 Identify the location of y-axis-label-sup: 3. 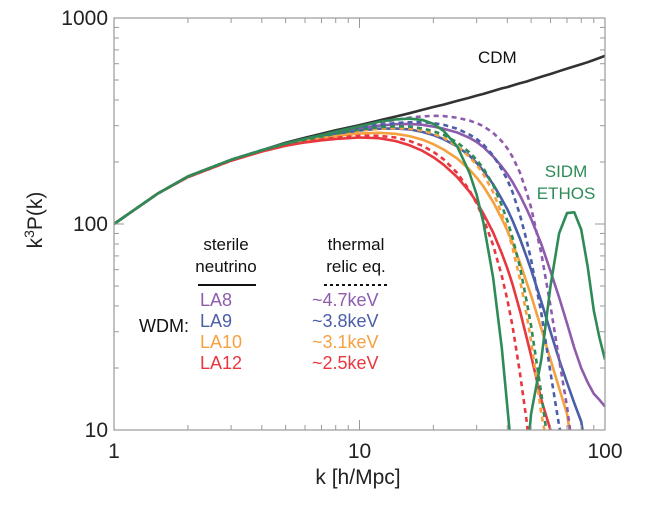
(29, 234).